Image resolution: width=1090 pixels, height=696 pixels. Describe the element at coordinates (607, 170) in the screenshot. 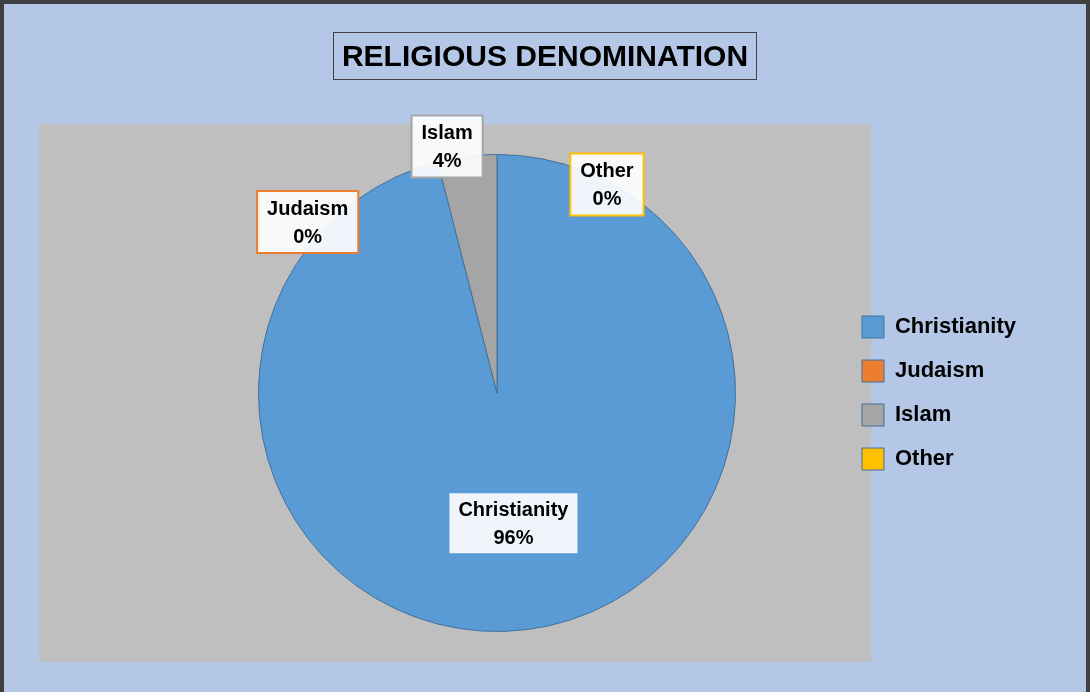

I see `category-label: Other` at that location.